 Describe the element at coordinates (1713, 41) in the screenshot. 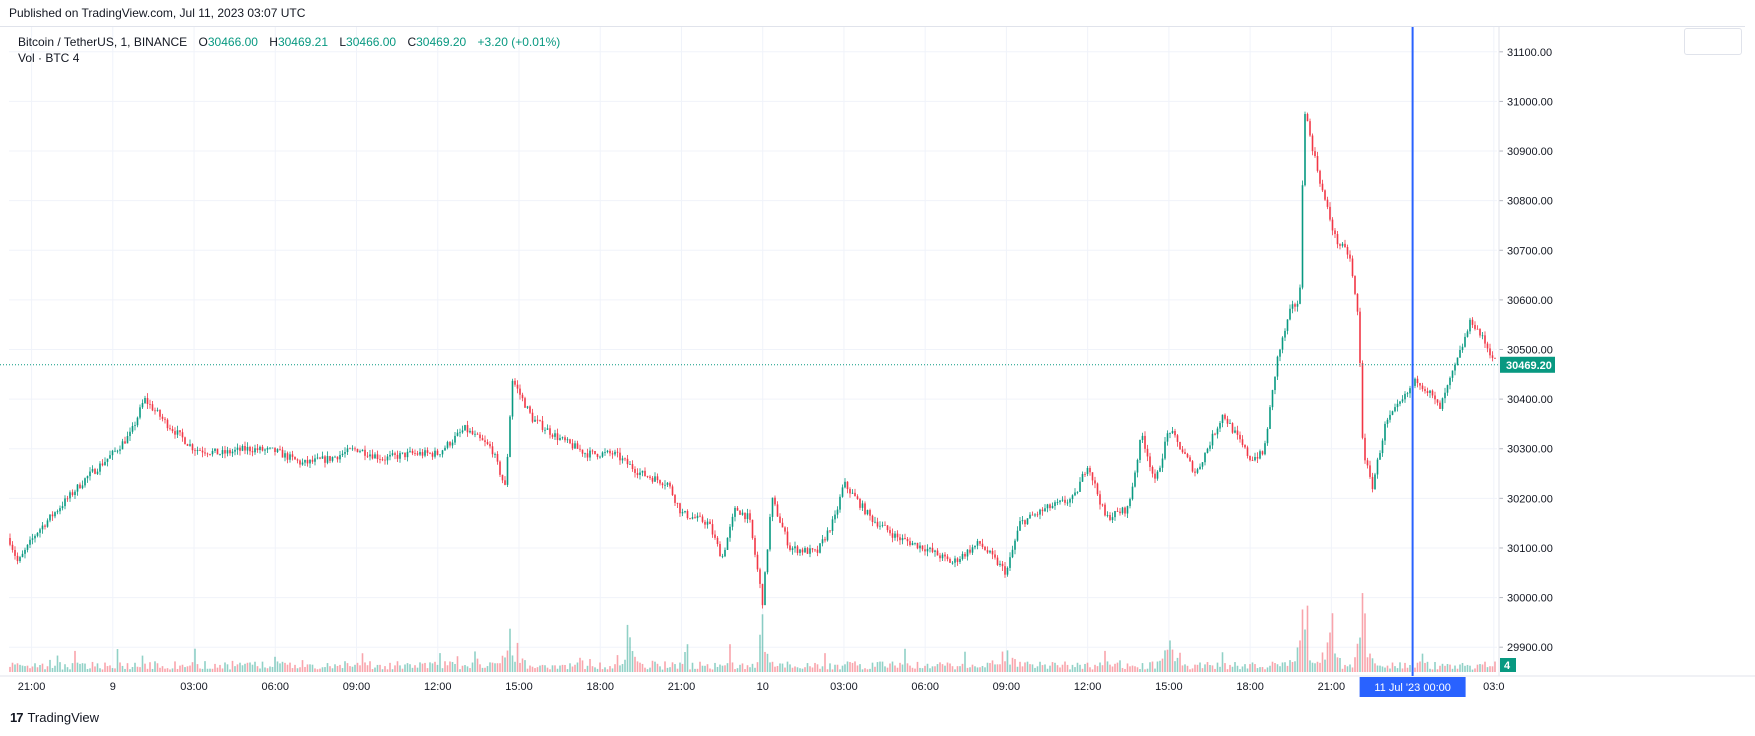

I see `chart-options-box` at that location.